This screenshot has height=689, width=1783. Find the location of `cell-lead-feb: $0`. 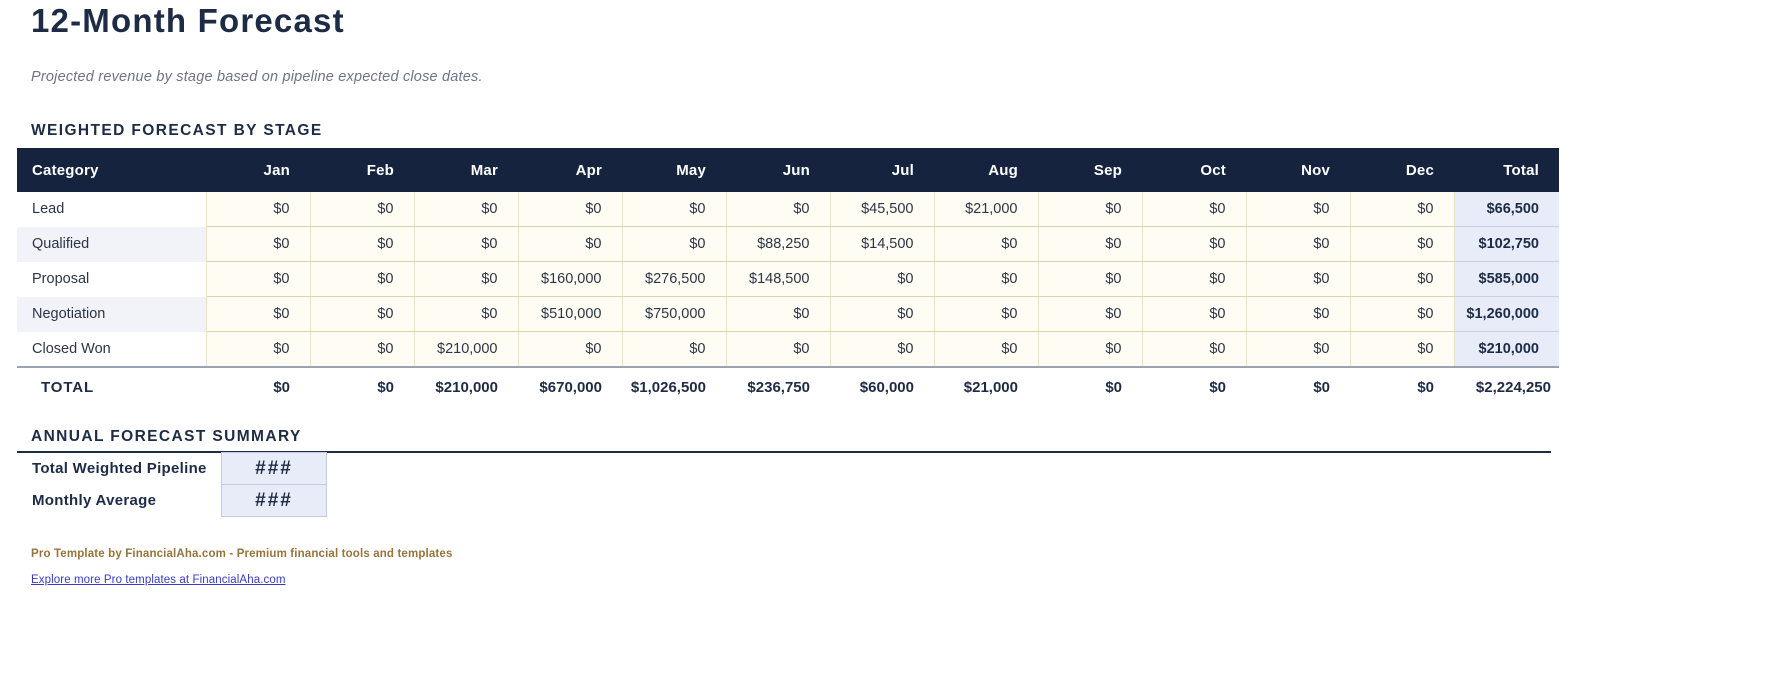

cell-lead-feb: $0 is located at coordinates (362, 209).